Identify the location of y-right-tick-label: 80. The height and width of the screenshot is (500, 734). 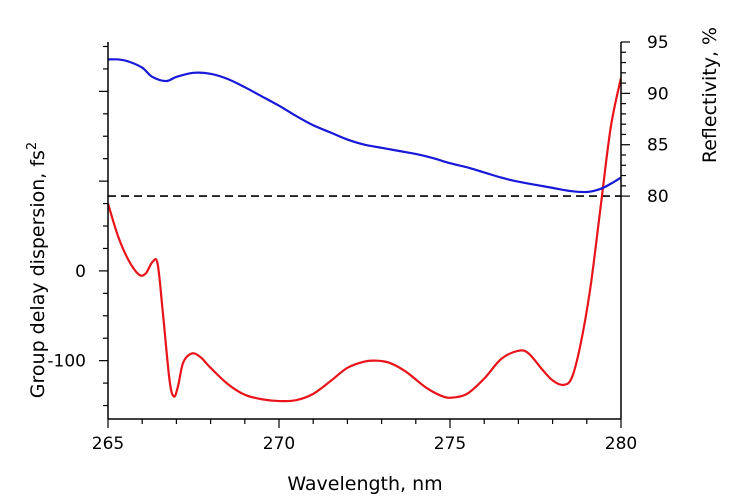
(658, 197).